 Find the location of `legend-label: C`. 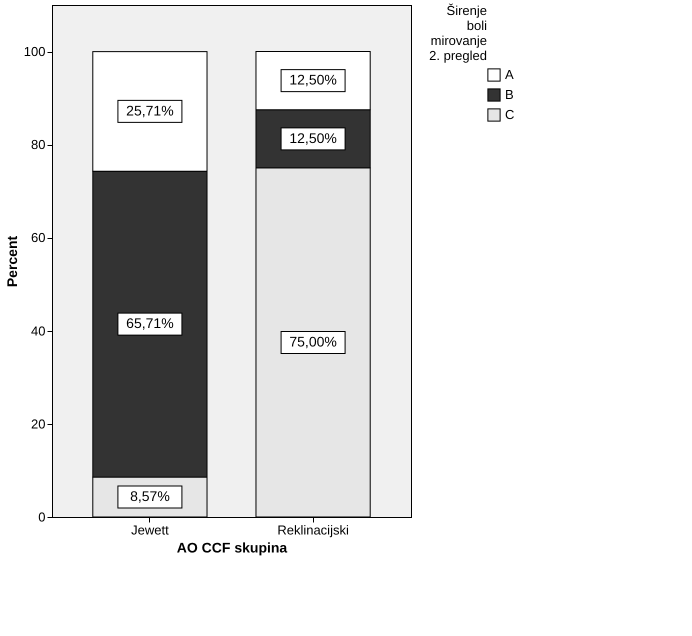

legend-label: C is located at coordinates (509, 114).